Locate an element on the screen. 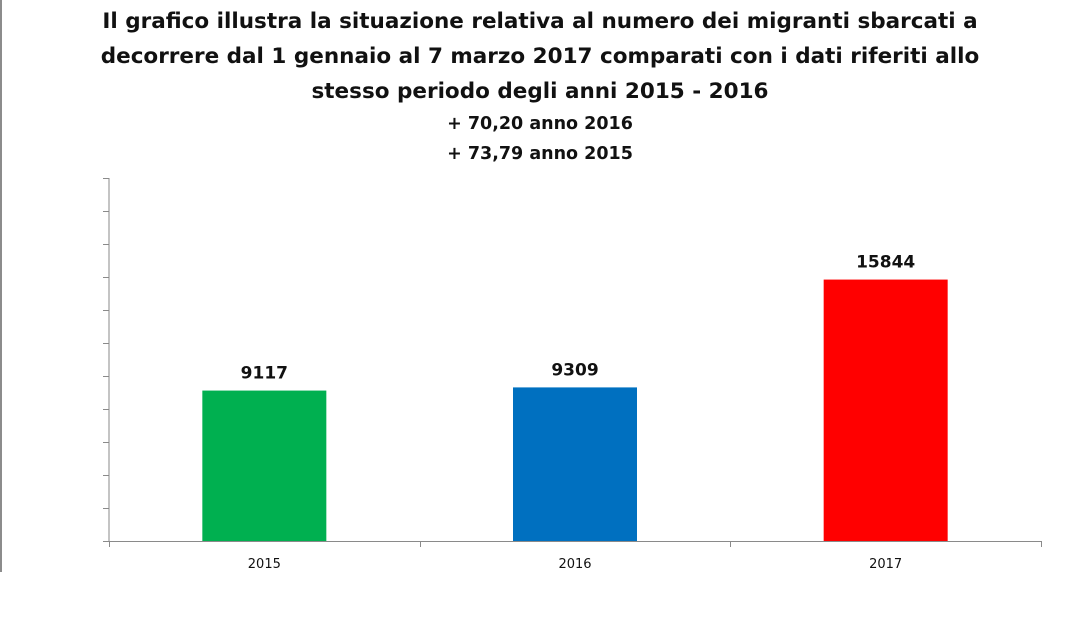  chart-subtitle-line: + 73,79 anno 2015 is located at coordinates (540, 154).